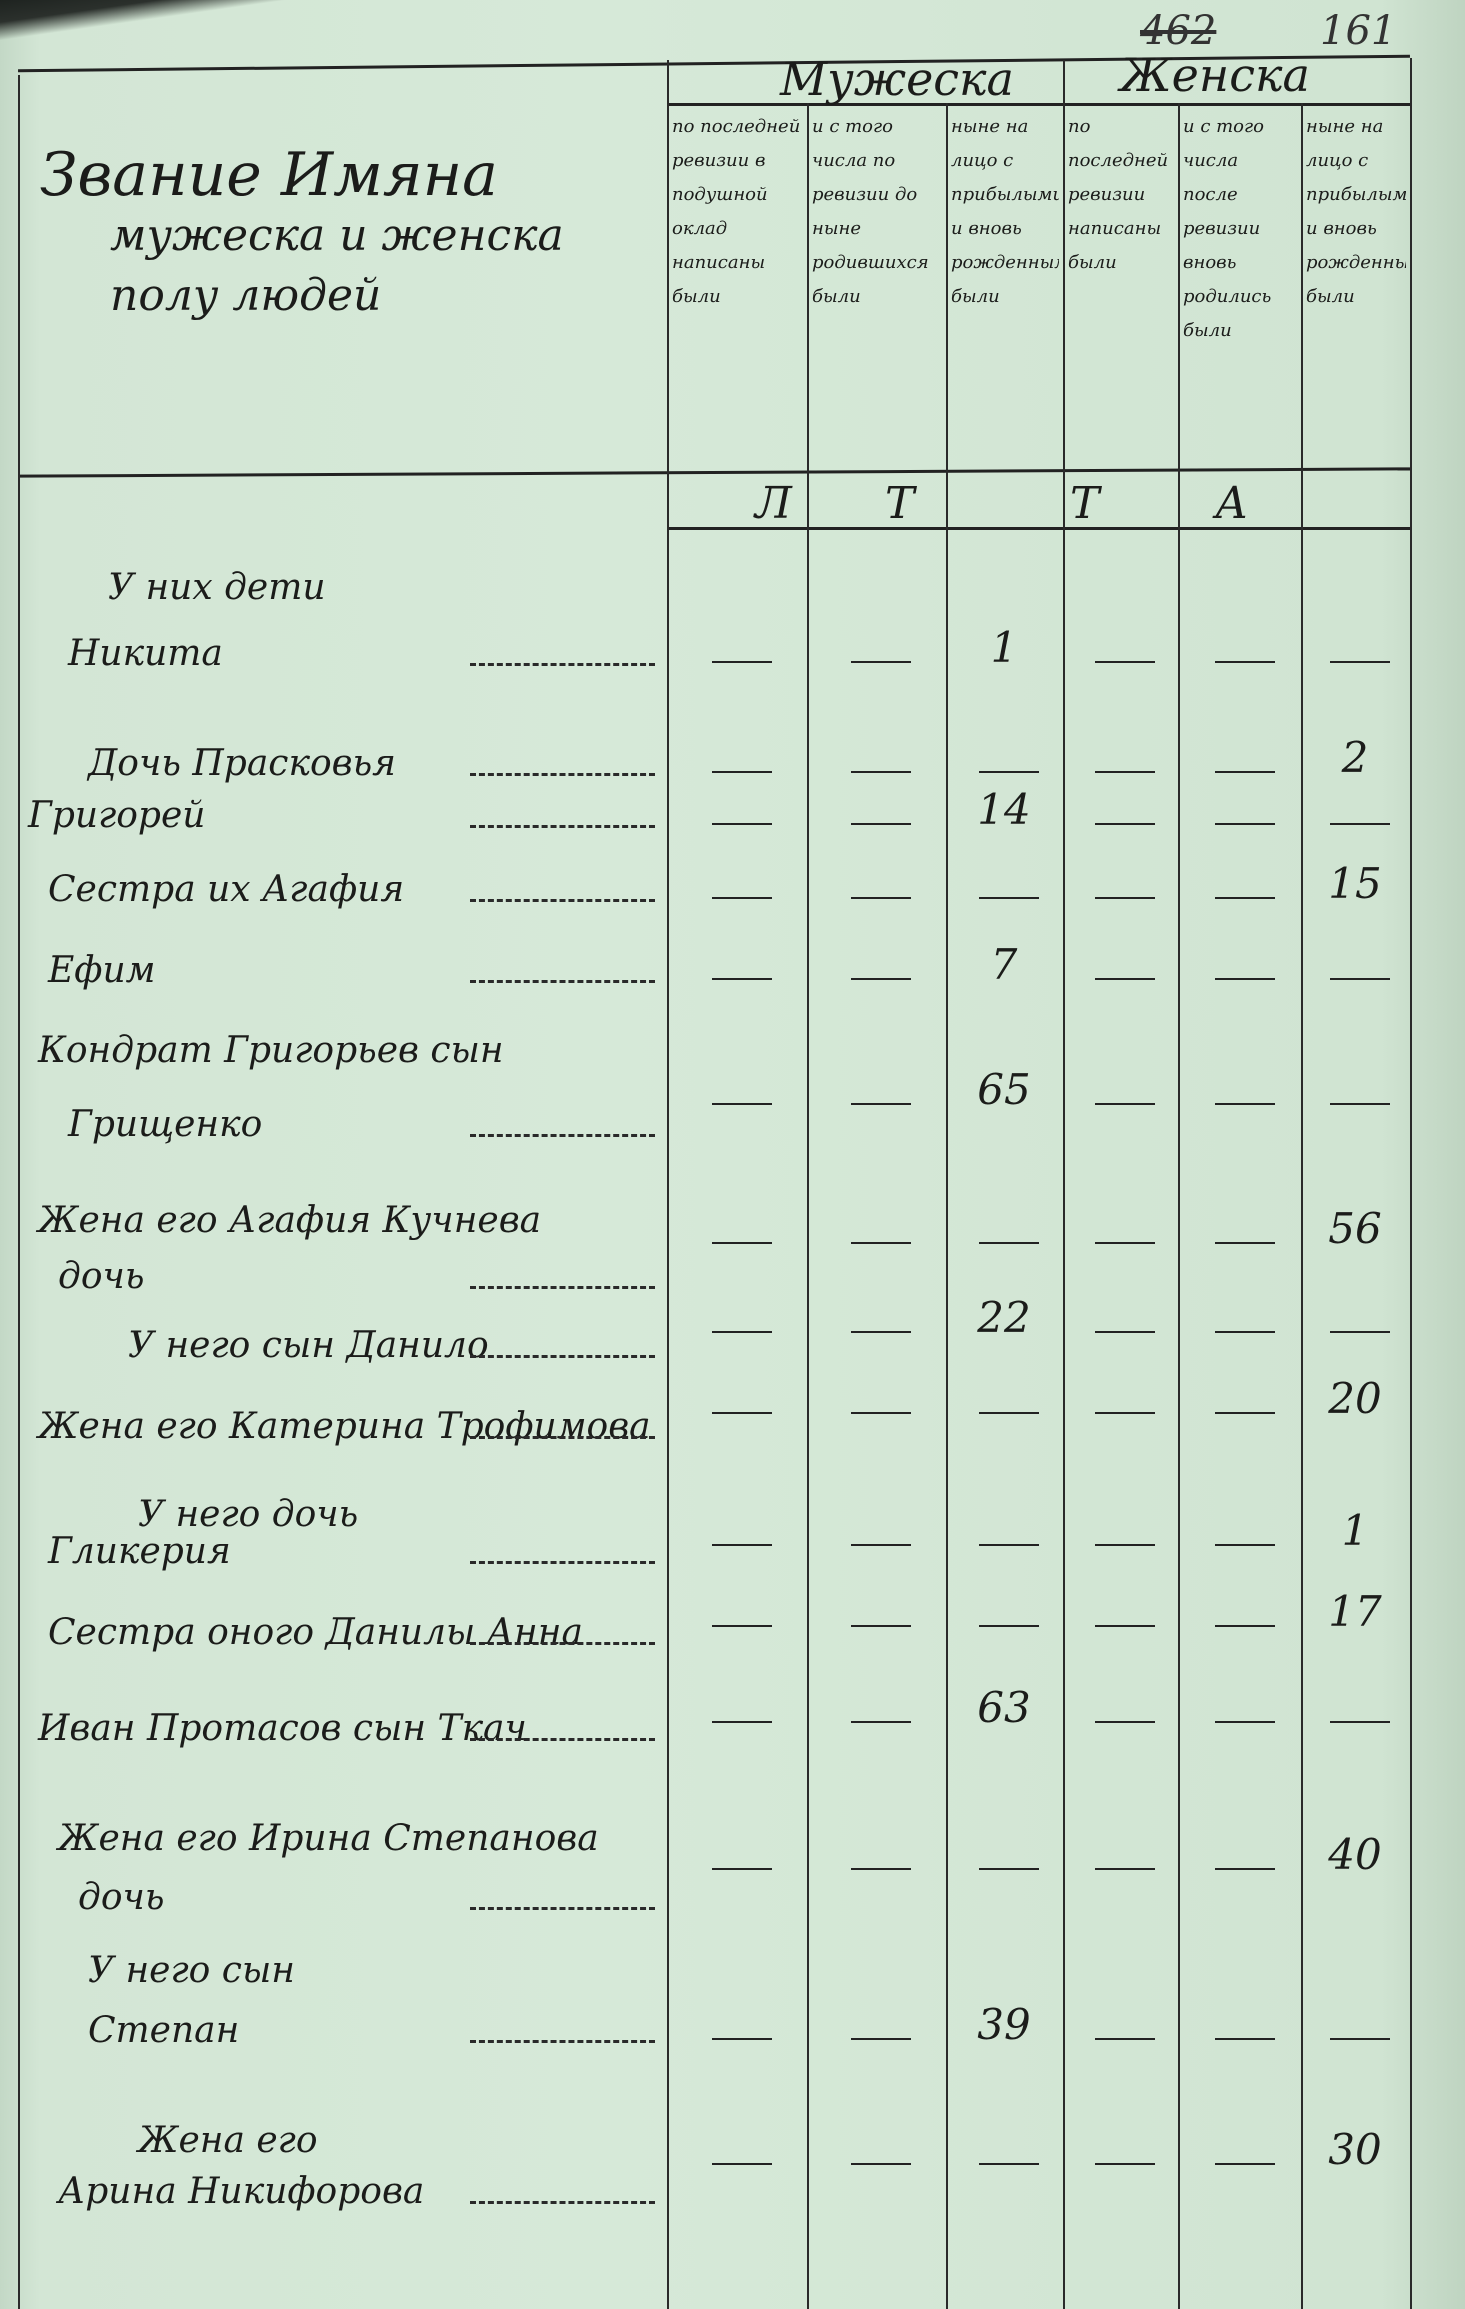 This screenshot has height=2309, width=1465. I want to click on name-column-title-line3: полу людей, so click(246, 295).